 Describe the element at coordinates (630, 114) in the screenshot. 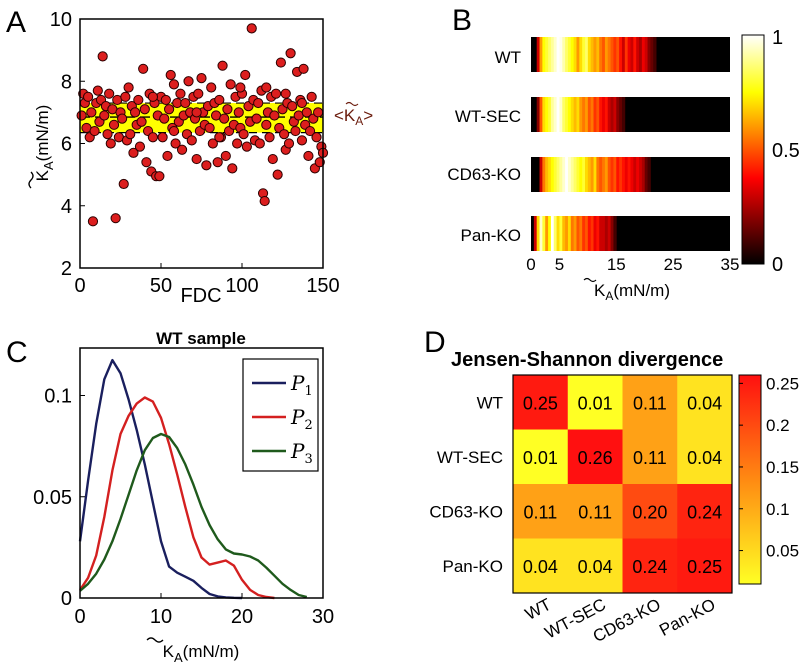

I see `strip-wt-sec` at that location.